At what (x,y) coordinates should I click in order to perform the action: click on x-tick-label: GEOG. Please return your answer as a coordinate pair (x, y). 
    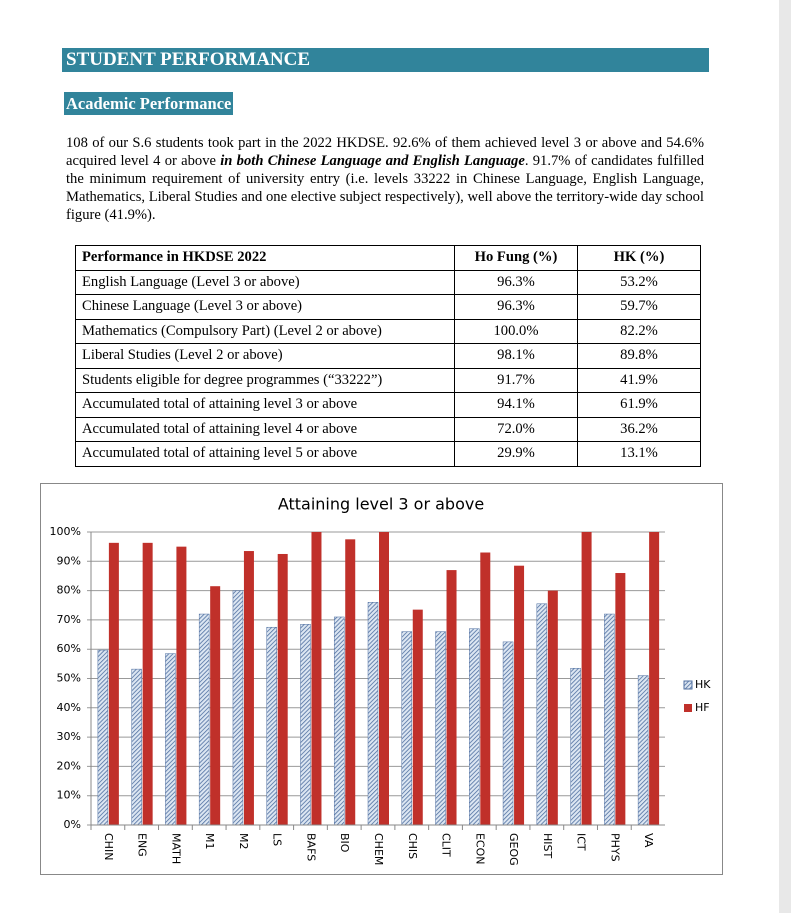
    Looking at the image, I should click on (513, 849).